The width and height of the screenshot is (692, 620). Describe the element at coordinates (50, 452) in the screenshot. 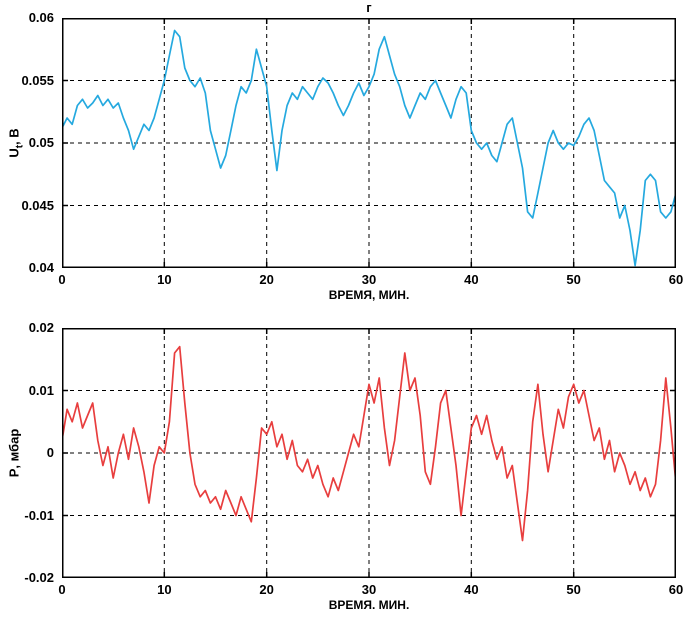

I see `y-tick-label: 0` at that location.